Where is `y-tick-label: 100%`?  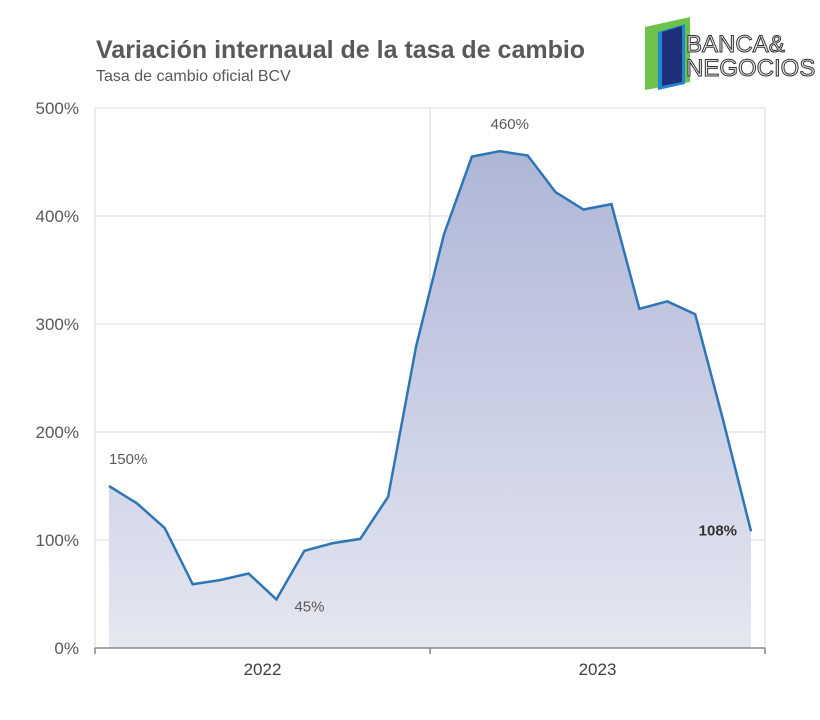
y-tick-label: 100% is located at coordinates (57, 540).